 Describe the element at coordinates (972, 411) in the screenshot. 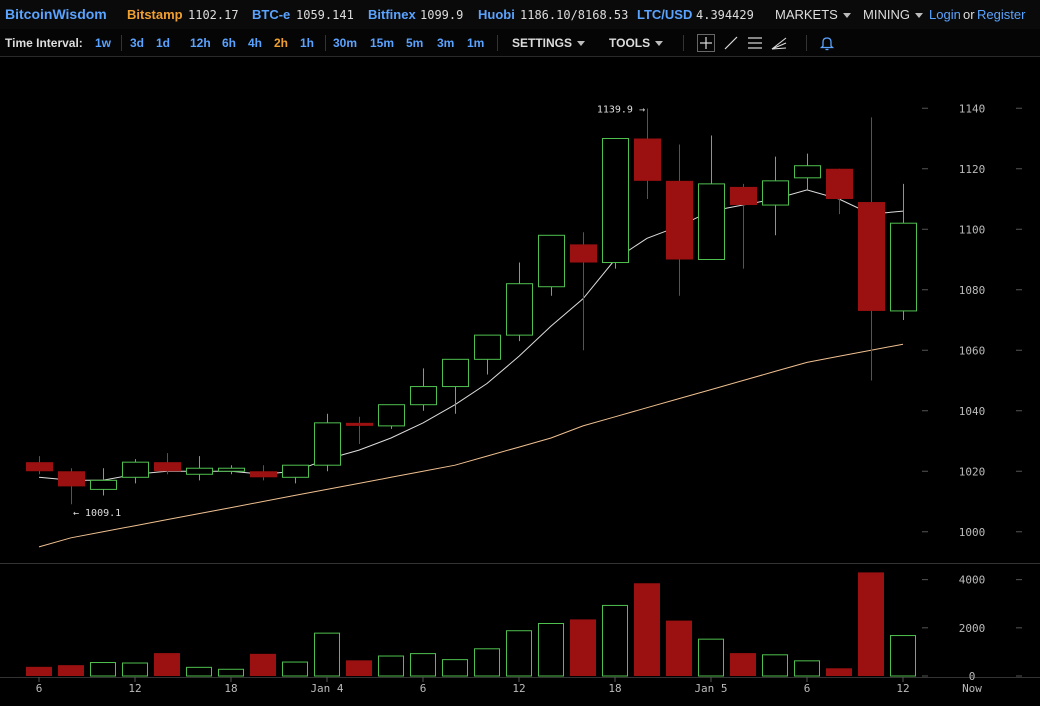

I see `price-tick-label: 1040` at that location.